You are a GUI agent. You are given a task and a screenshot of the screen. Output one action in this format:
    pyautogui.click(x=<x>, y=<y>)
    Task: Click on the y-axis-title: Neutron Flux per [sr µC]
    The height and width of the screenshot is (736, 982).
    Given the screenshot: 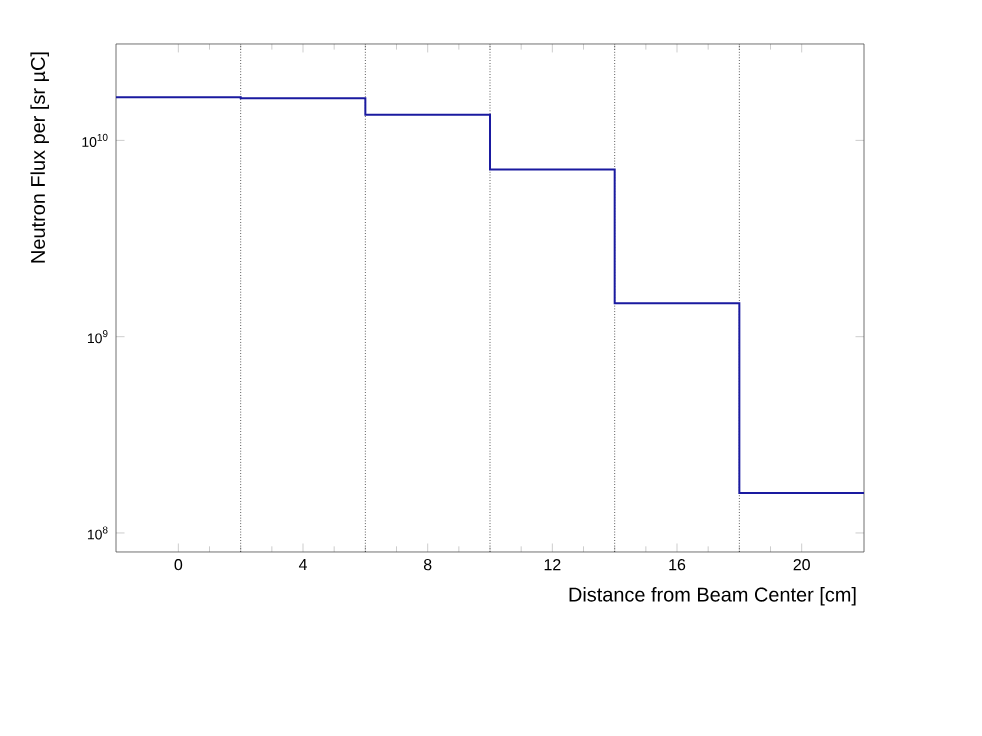 What is the action you would take?
    pyautogui.click(x=39, y=157)
    